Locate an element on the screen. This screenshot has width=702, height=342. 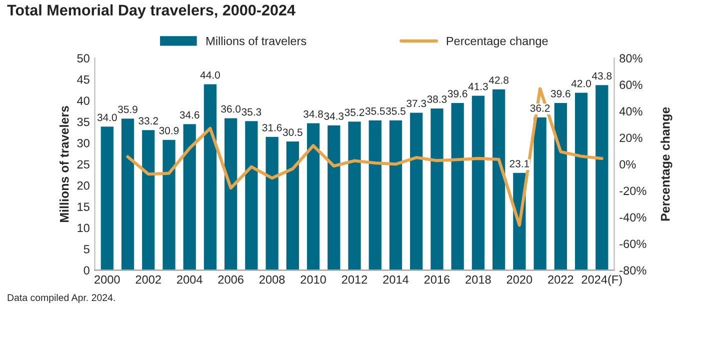
data-label: 42.8 is located at coordinates (498, 80).